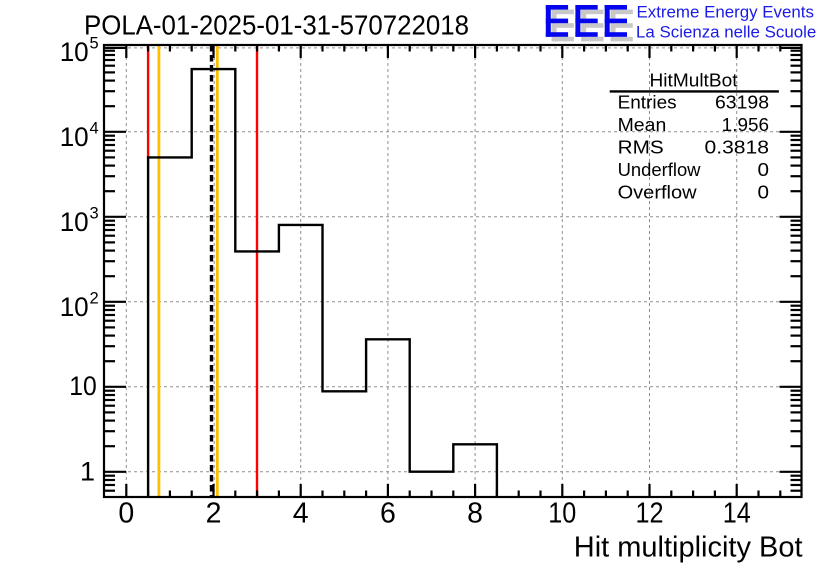 The height and width of the screenshot is (572, 836). I want to click on svg-text: Hit multiplicity Bot, so click(688, 548).